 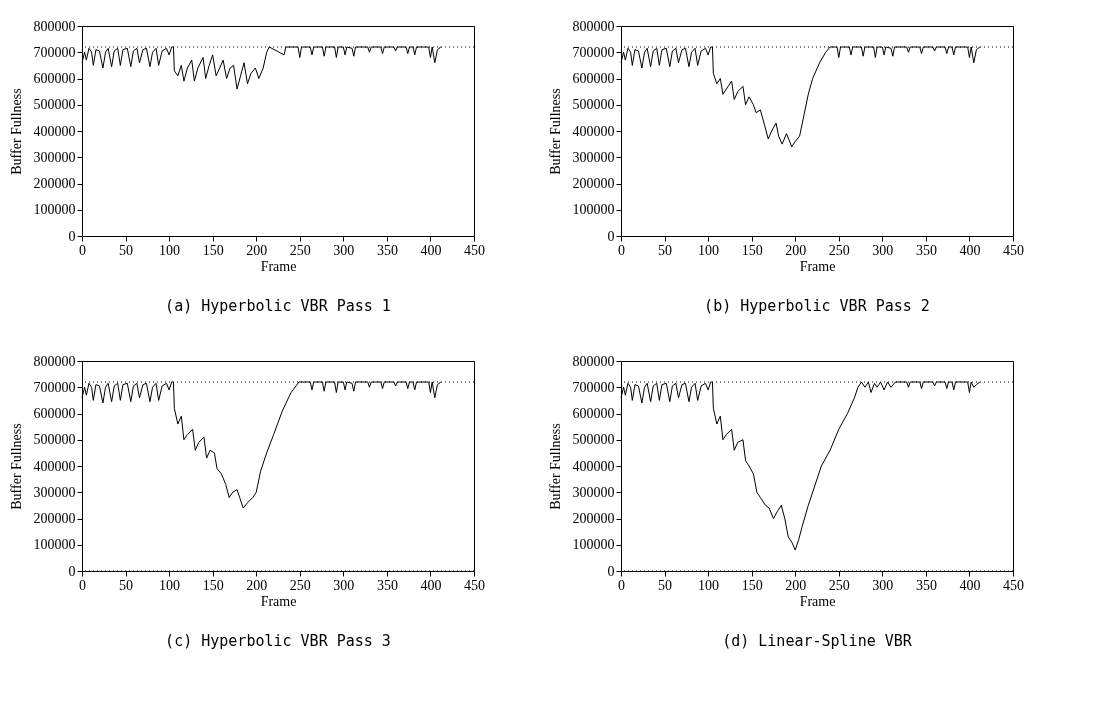 What do you see at coordinates (817, 641) in the screenshot?
I see `text: (d) Linear-Spline VBR` at bounding box center [817, 641].